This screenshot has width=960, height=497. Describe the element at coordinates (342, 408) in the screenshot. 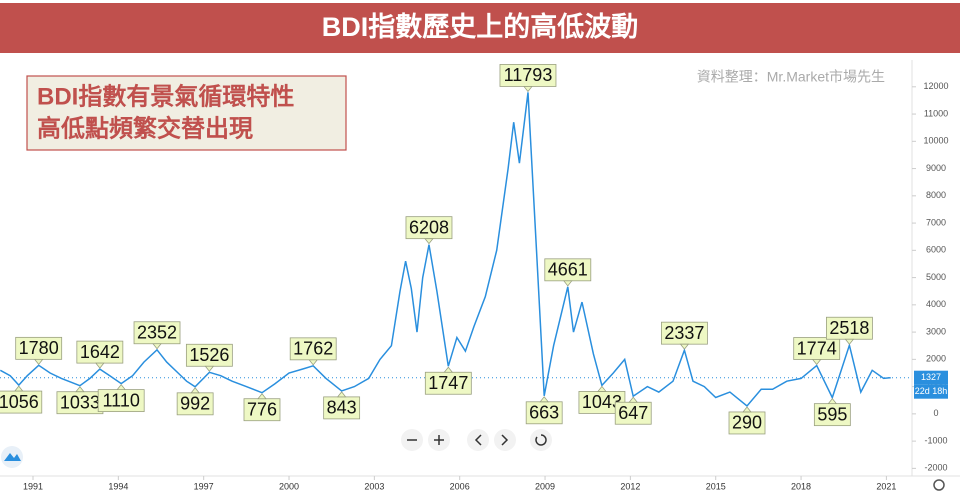

I see `annotation-label: 843` at that location.